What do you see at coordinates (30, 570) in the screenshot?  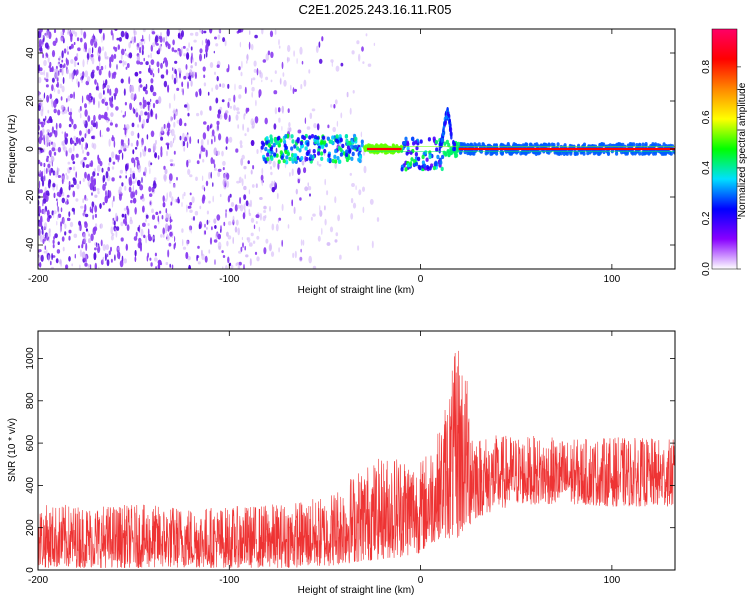 I see `snr-y-tick-label: 0` at bounding box center [30, 570].